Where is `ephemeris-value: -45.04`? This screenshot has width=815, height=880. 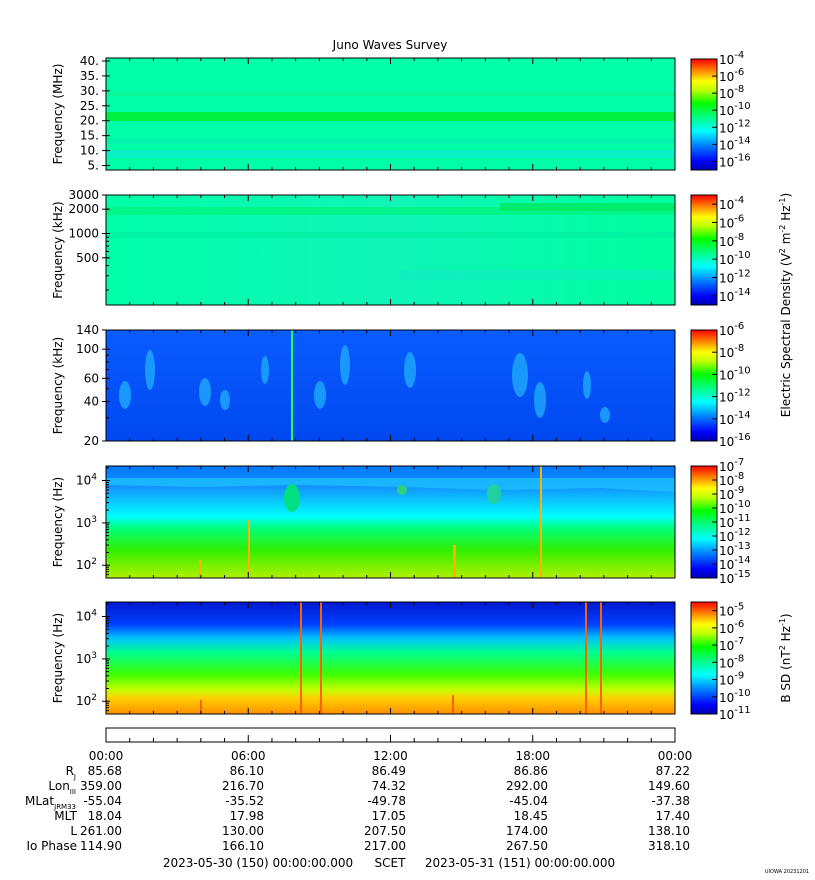
ephemeris-value: -45.04 is located at coordinates (528, 801).